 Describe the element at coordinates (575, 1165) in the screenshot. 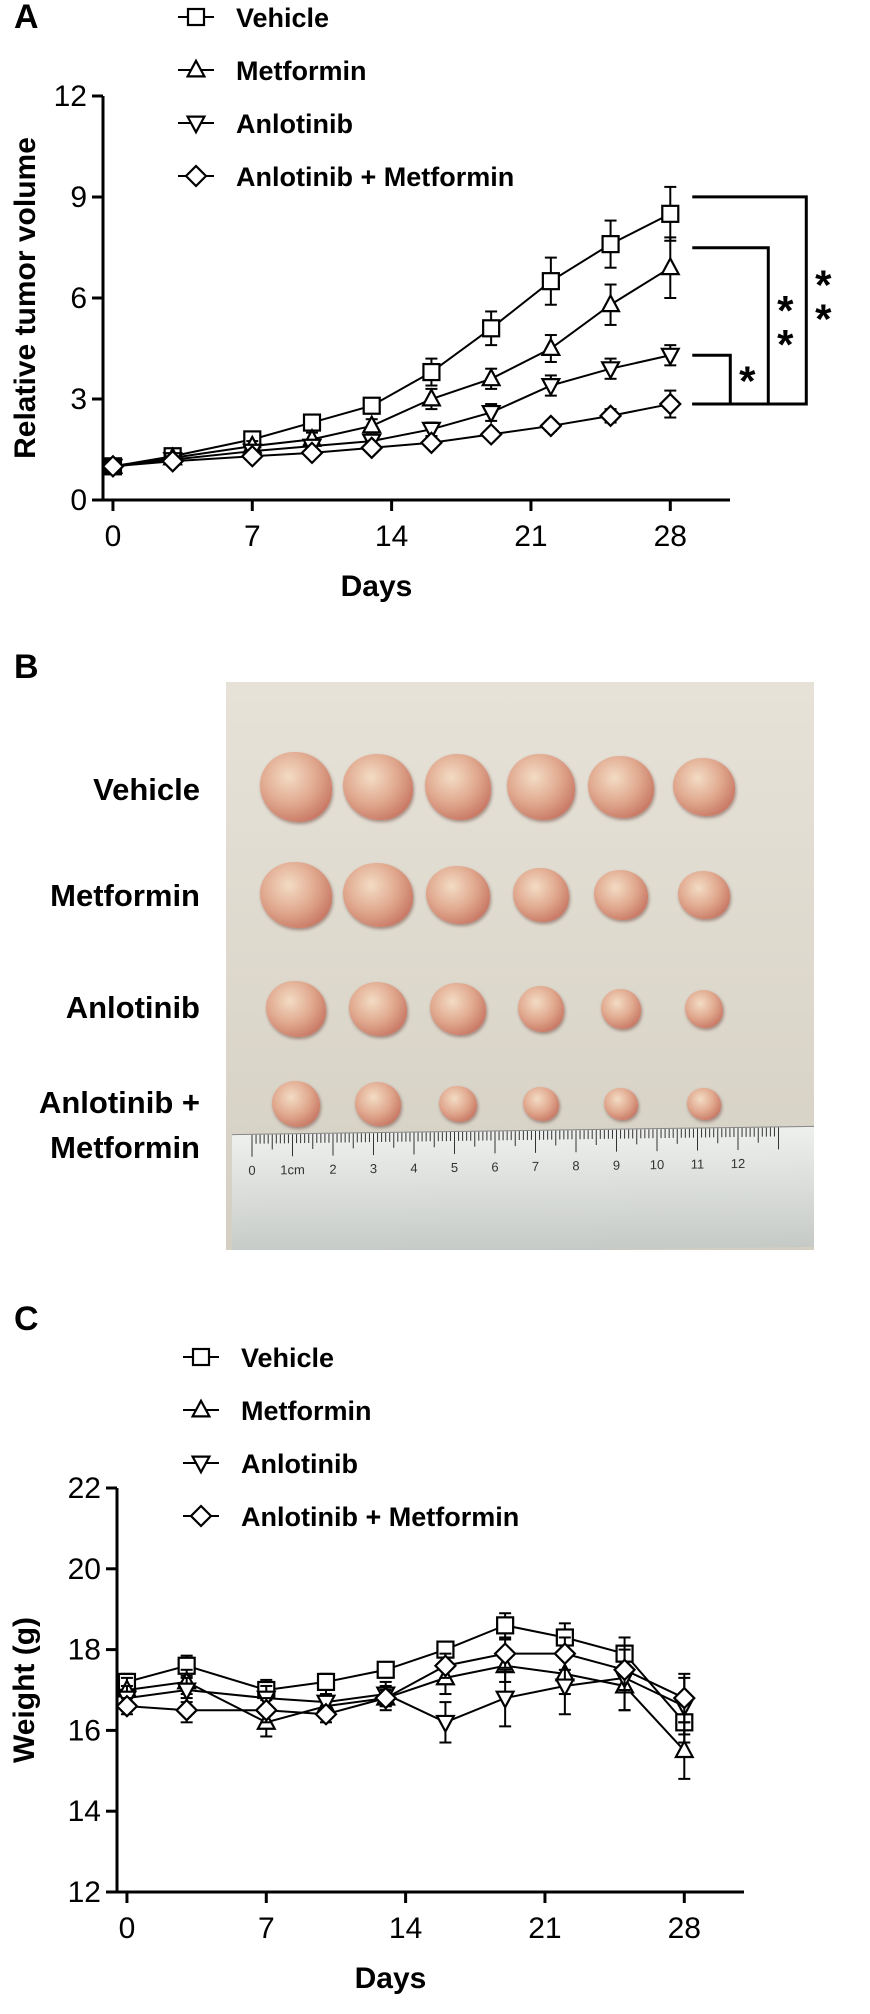

I see `ruler-label: 8` at that location.